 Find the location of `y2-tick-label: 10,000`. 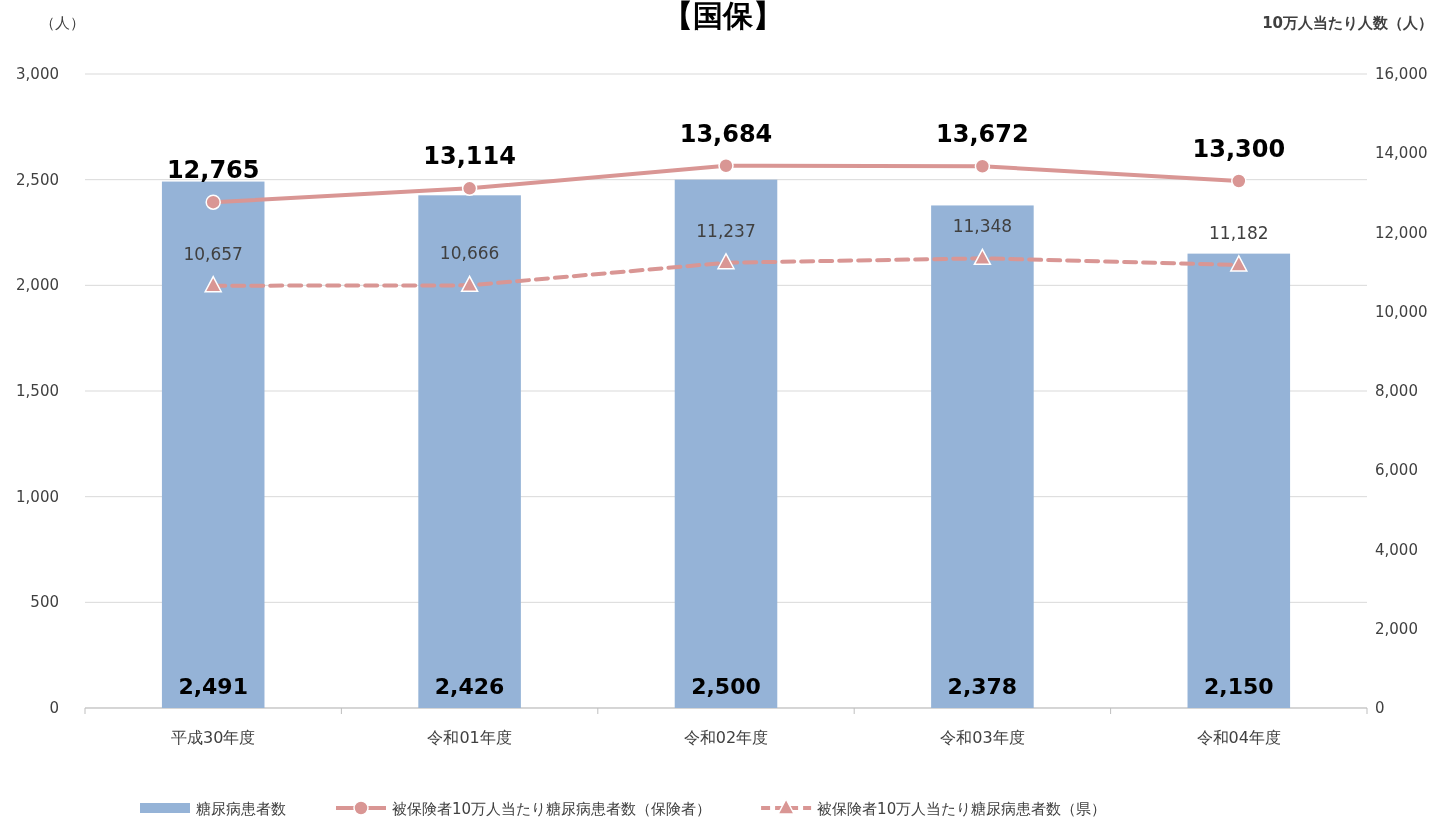

y2-tick-label: 10,000 is located at coordinates (1401, 311).